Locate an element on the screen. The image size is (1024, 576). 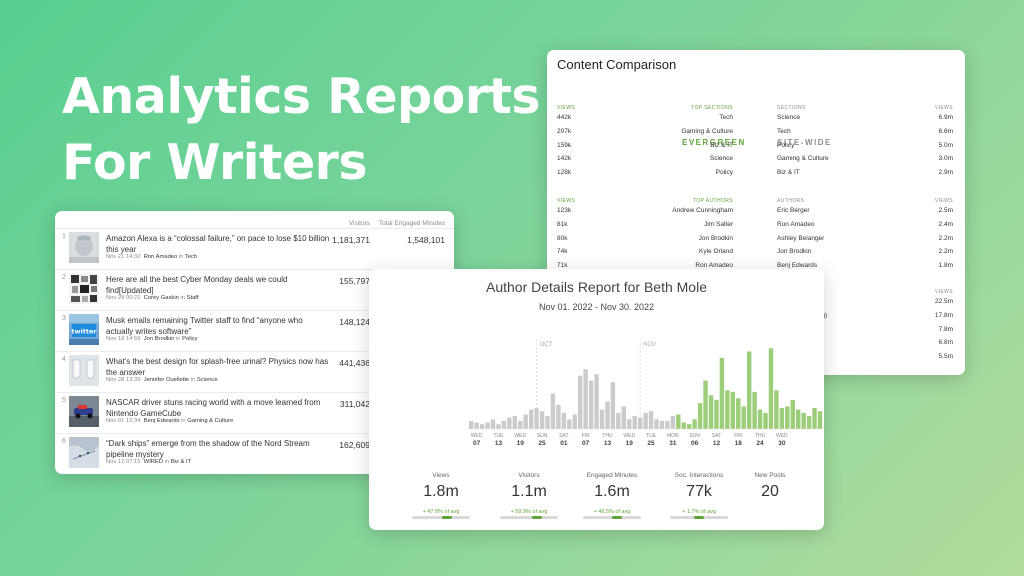
author-evergreen-header: TOP AUTHORS is located at coordinates (712, 201).